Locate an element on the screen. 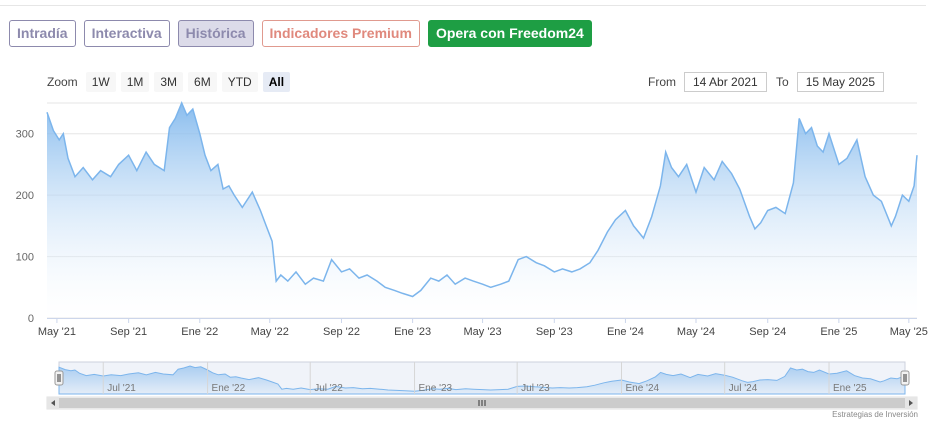  navigator-label: Jul '21 is located at coordinates (121, 388).